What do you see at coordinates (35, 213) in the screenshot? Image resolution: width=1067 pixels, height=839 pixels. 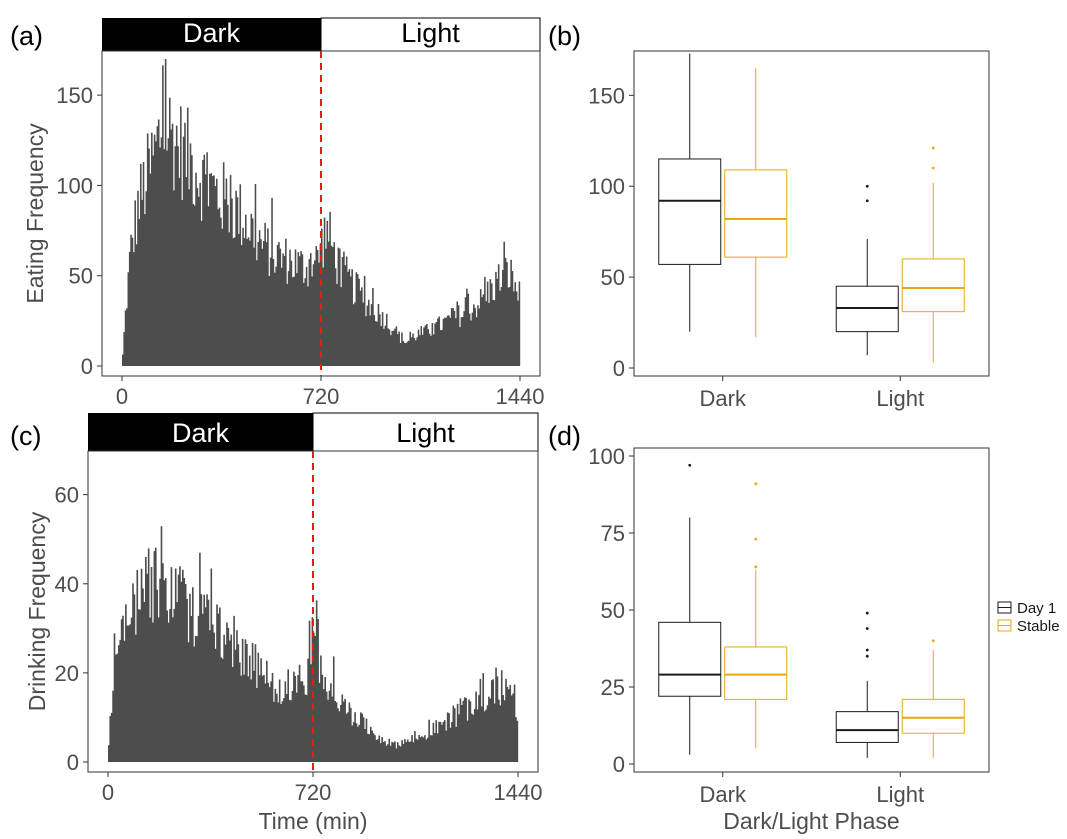 I see `y-axis-title: Eating Frequency` at bounding box center [35, 213].